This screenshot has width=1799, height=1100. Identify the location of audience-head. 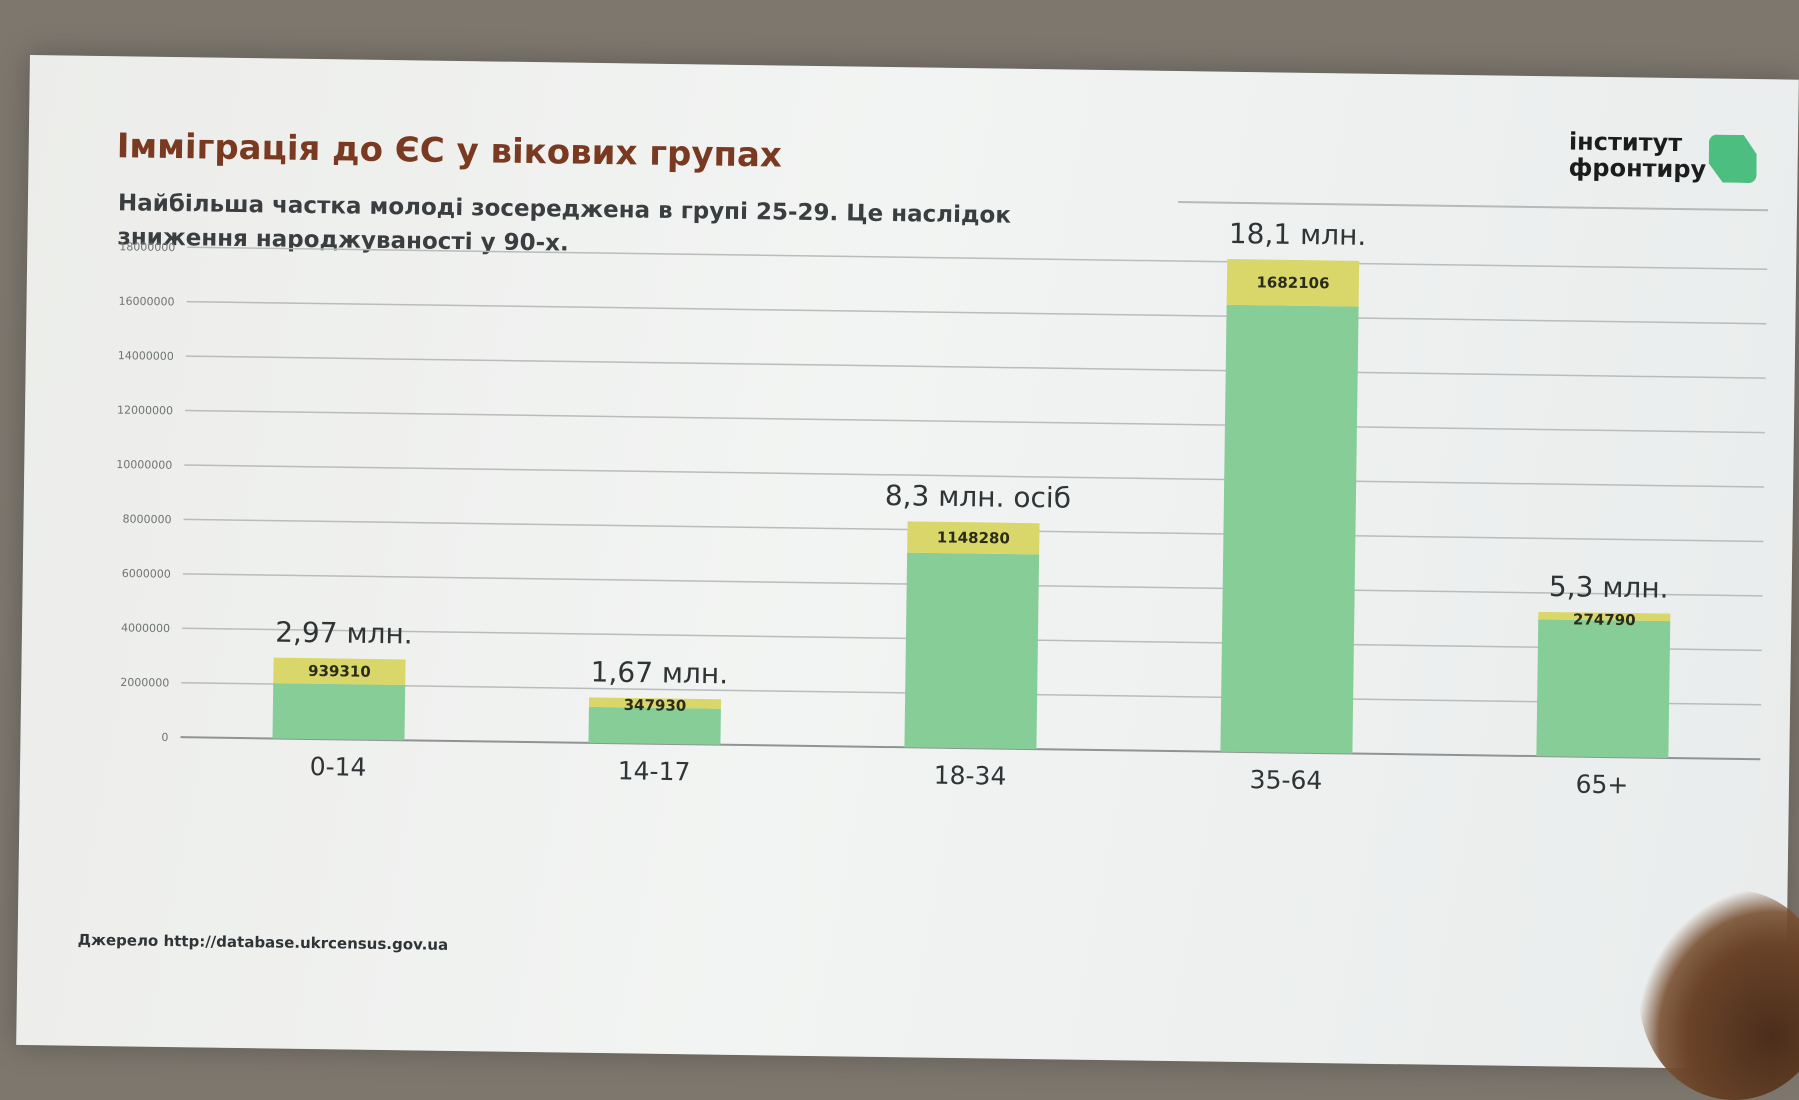
(1719, 995).